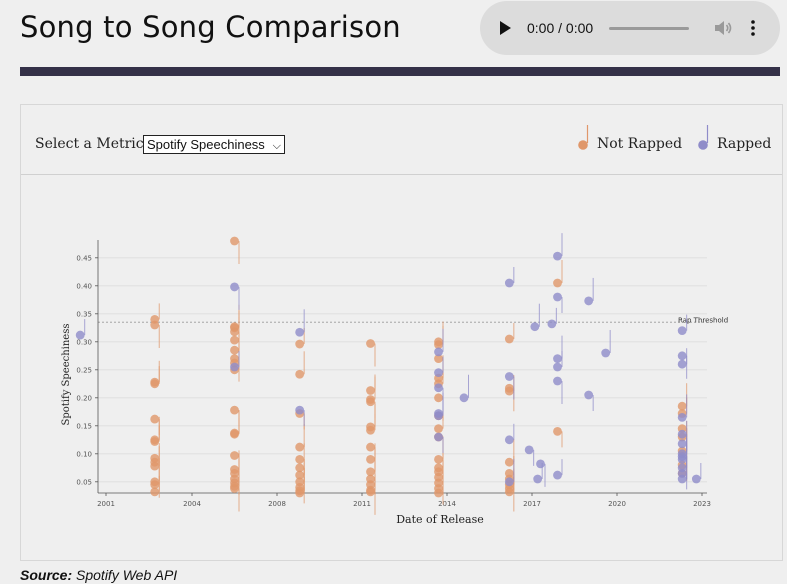 The width and height of the screenshot is (787, 584). I want to click on x-tick-label: 2001, so click(106, 504).